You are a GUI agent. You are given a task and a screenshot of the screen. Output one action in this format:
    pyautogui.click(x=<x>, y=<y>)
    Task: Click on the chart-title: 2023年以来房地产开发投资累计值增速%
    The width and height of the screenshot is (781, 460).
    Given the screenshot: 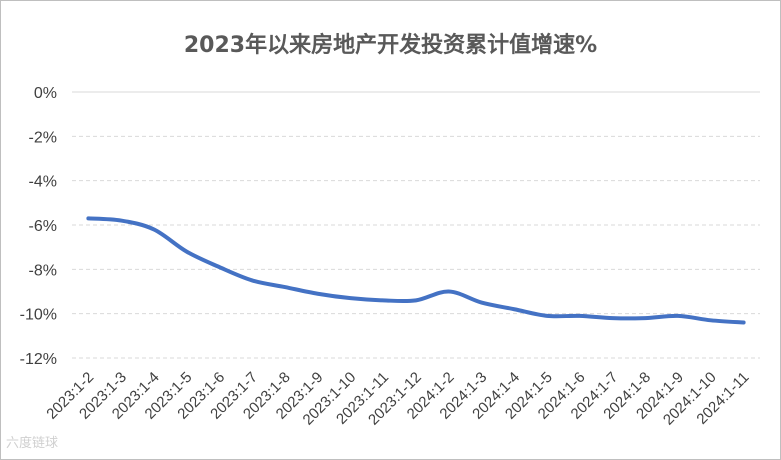 What is the action you would take?
    pyautogui.click(x=390, y=45)
    